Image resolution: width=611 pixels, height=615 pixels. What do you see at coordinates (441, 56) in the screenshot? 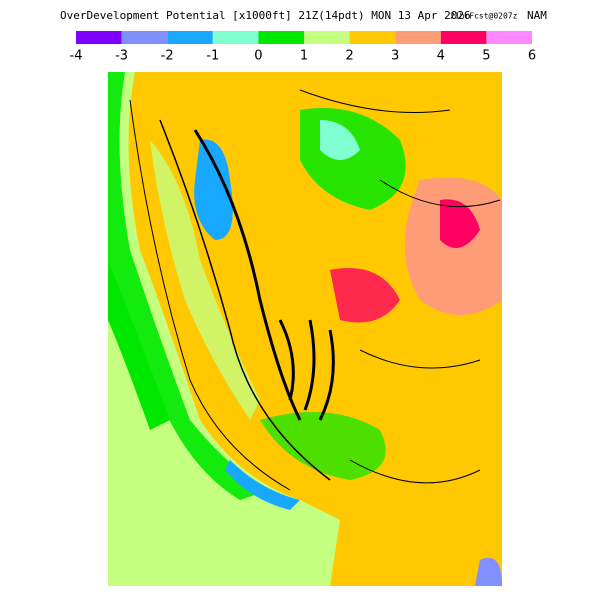
I see `colorbar-tick-label: 4` at bounding box center [441, 56].